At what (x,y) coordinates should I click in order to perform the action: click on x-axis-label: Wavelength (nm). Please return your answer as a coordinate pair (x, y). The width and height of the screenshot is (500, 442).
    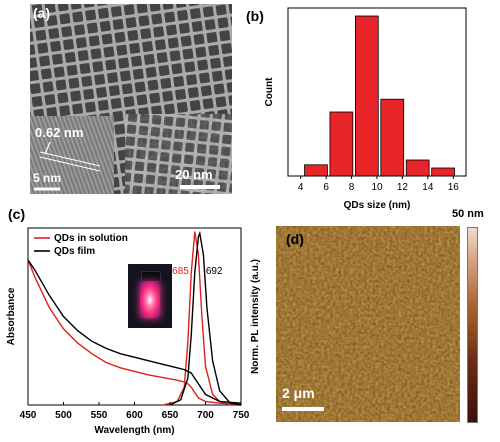
    Looking at the image, I should click on (134, 430).